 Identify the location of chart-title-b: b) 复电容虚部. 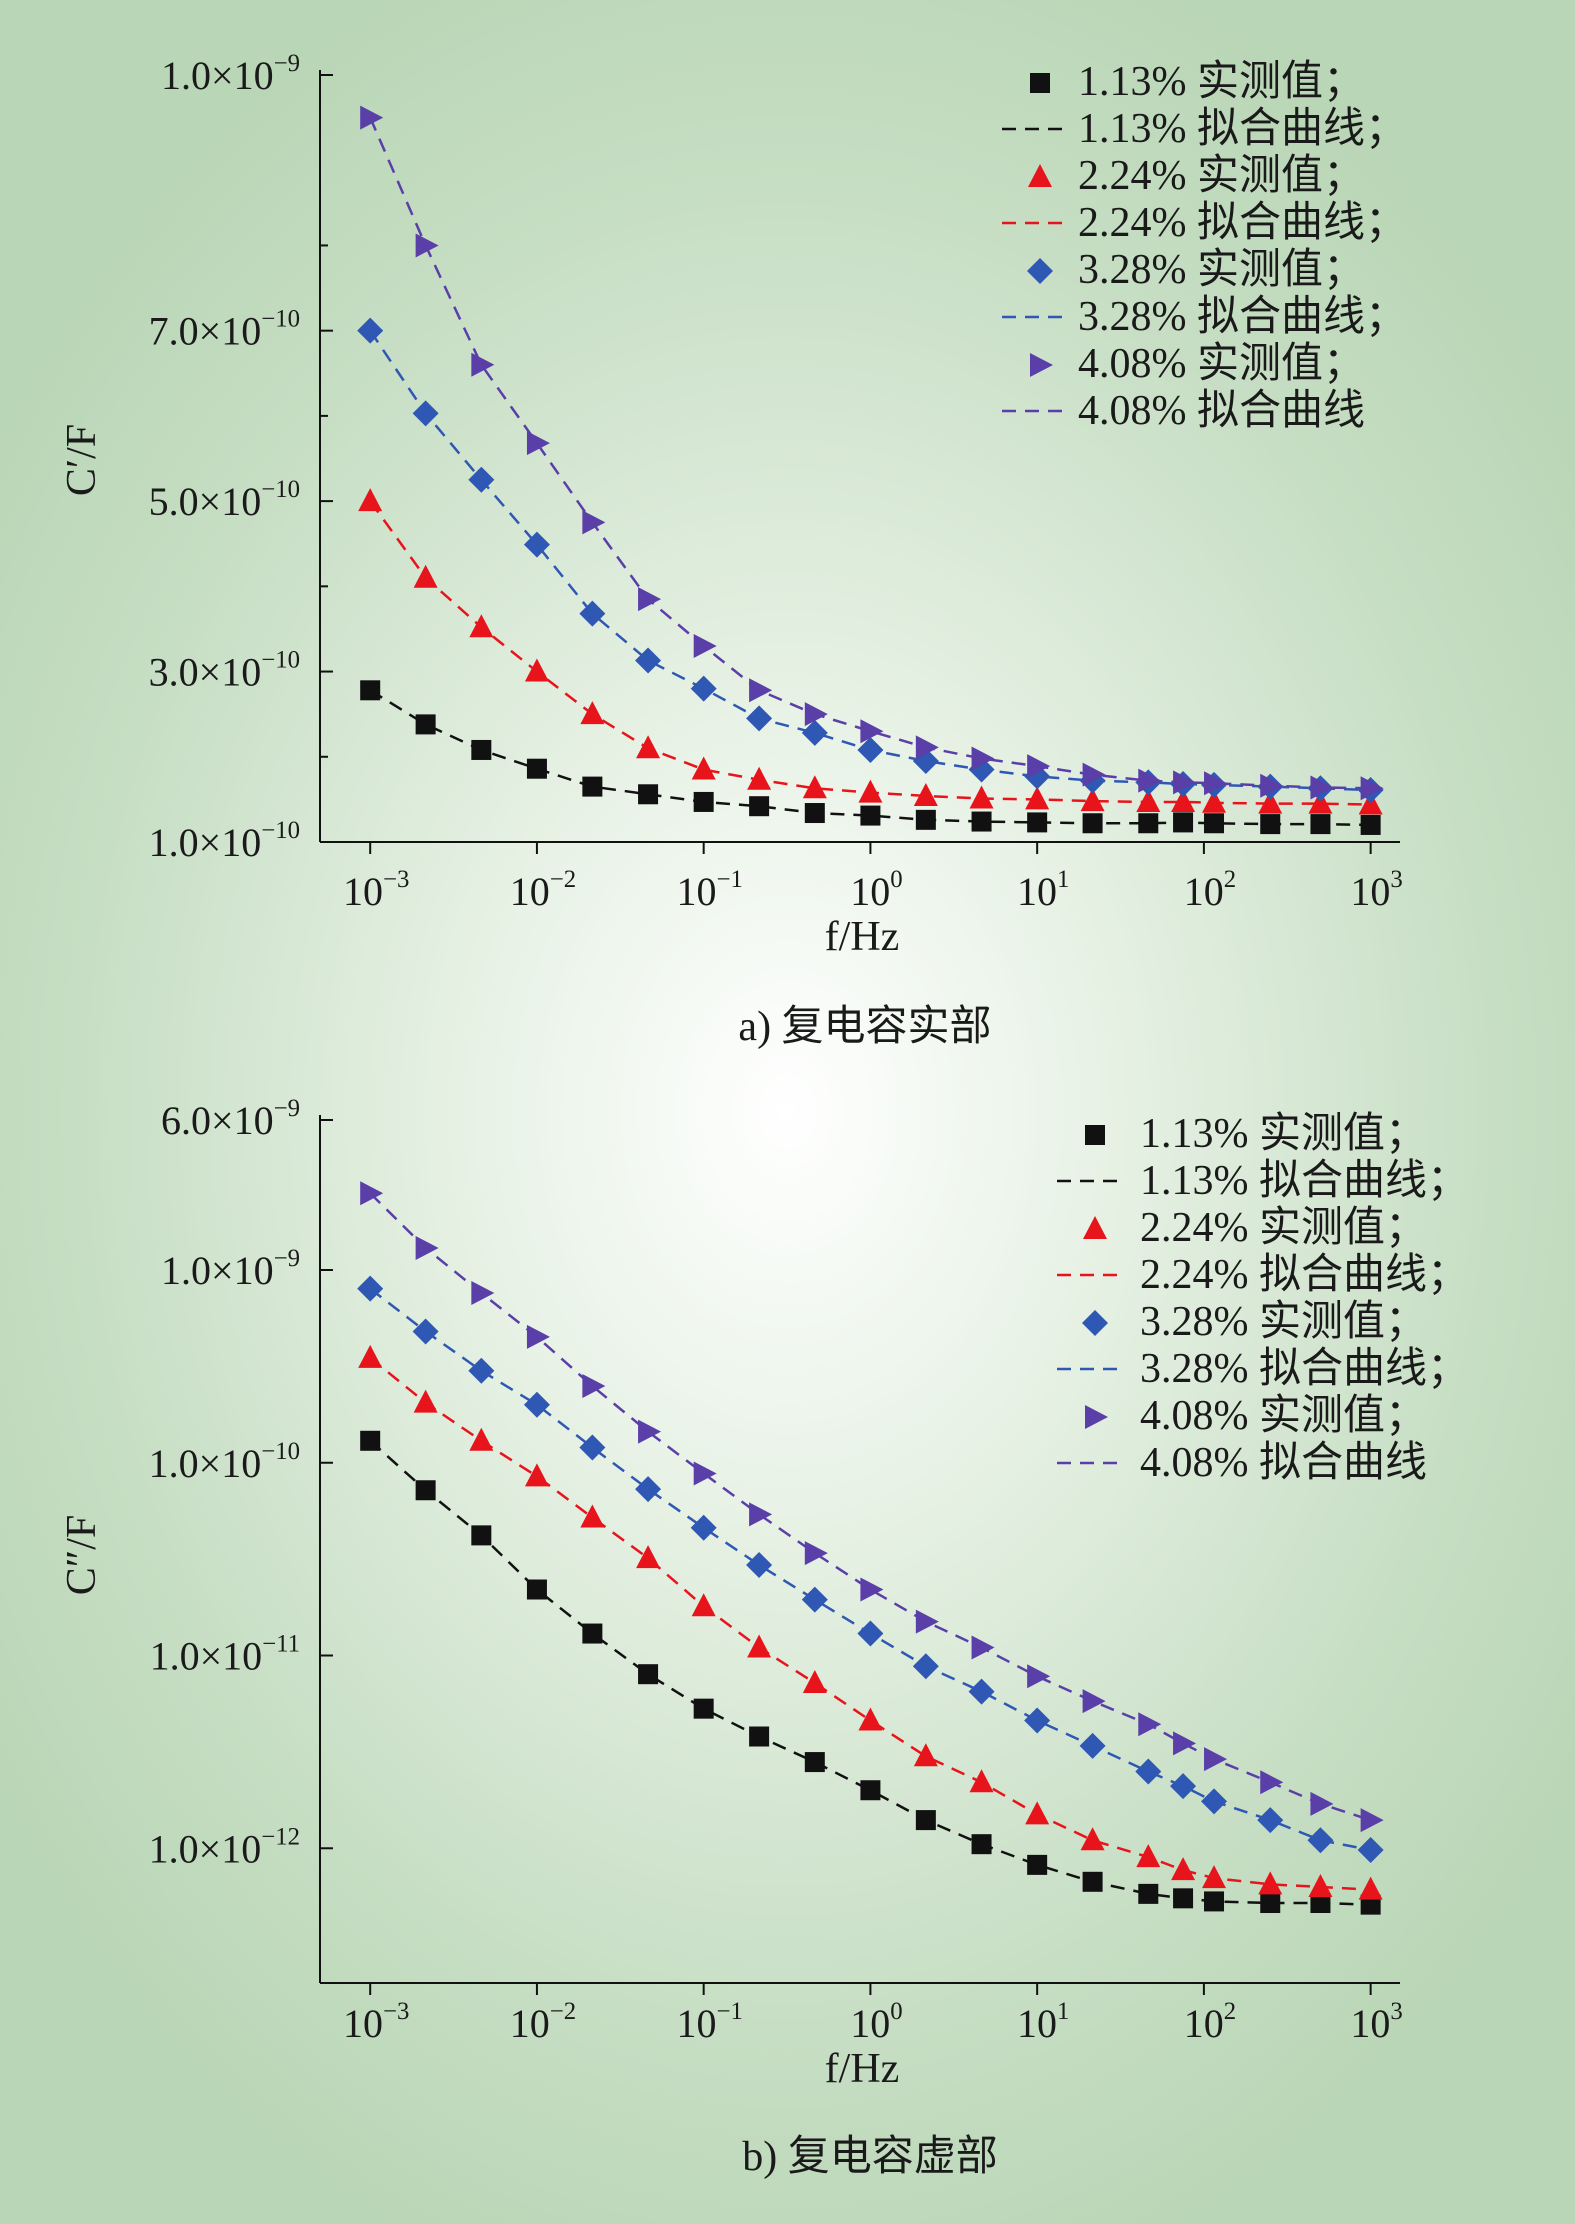
(870, 2156).